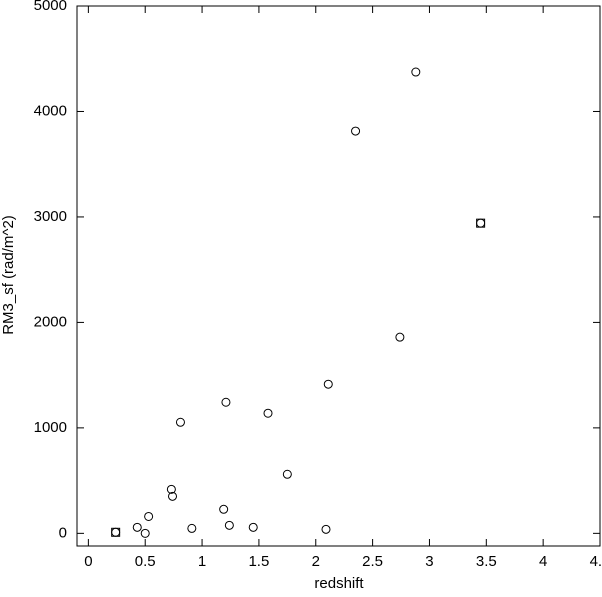 This screenshot has width=602, height=597. Describe the element at coordinates (63, 532) in the screenshot. I see `y-tick-label: 0` at that location.